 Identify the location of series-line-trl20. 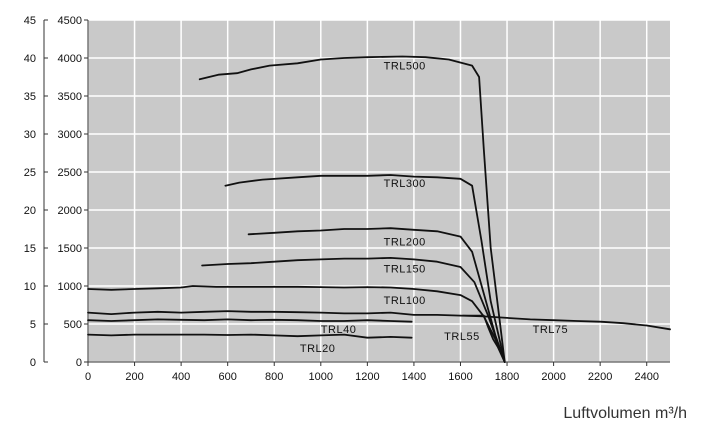
(250, 336).